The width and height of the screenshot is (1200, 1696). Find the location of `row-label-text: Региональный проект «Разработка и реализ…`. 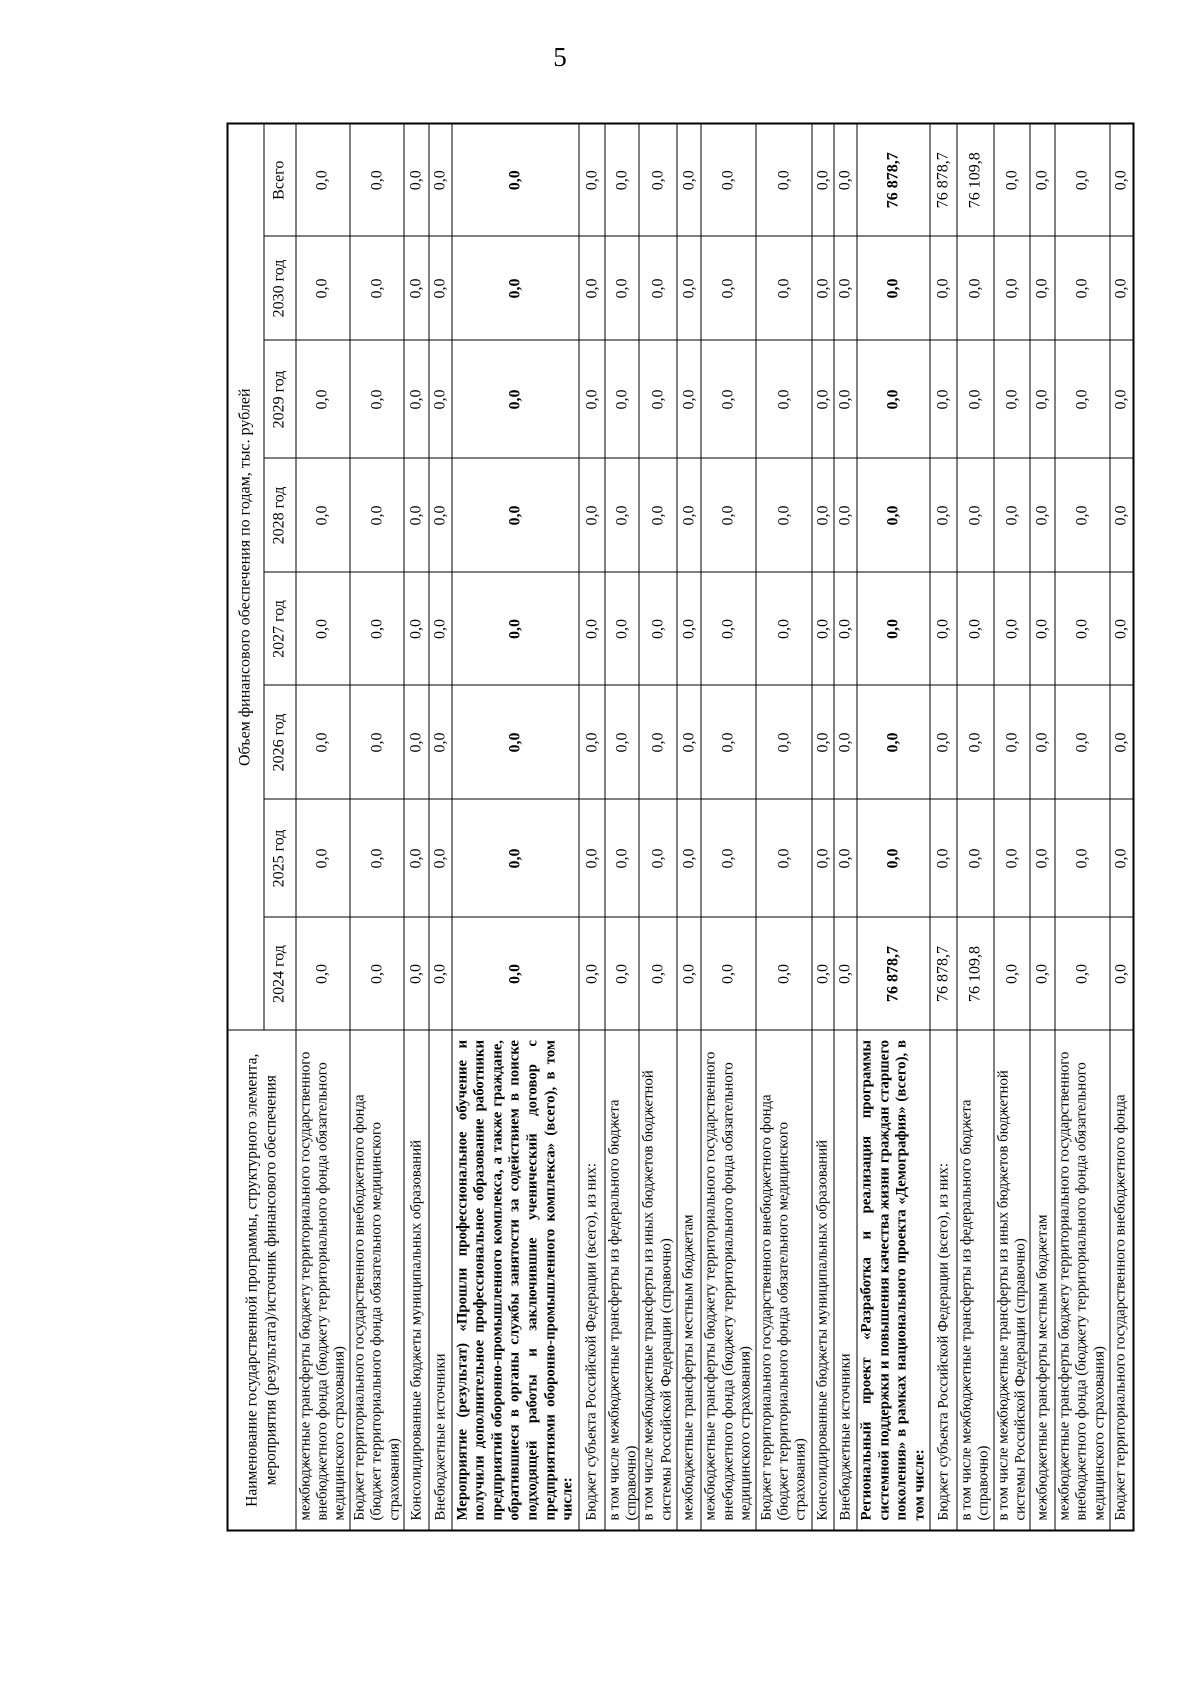

row-label-text: Региональный проект «Разработка и реализ… is located at coordinates (892, 1280).